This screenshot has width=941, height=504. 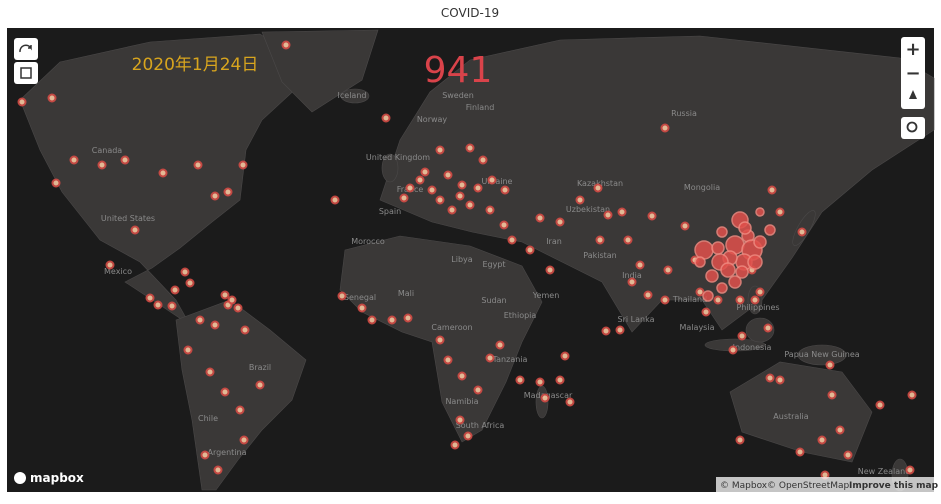 What do you see at coordinates (497, 181) in the screenshot?
I see `country-label: Ukraine` at bounding box center [497, 181].